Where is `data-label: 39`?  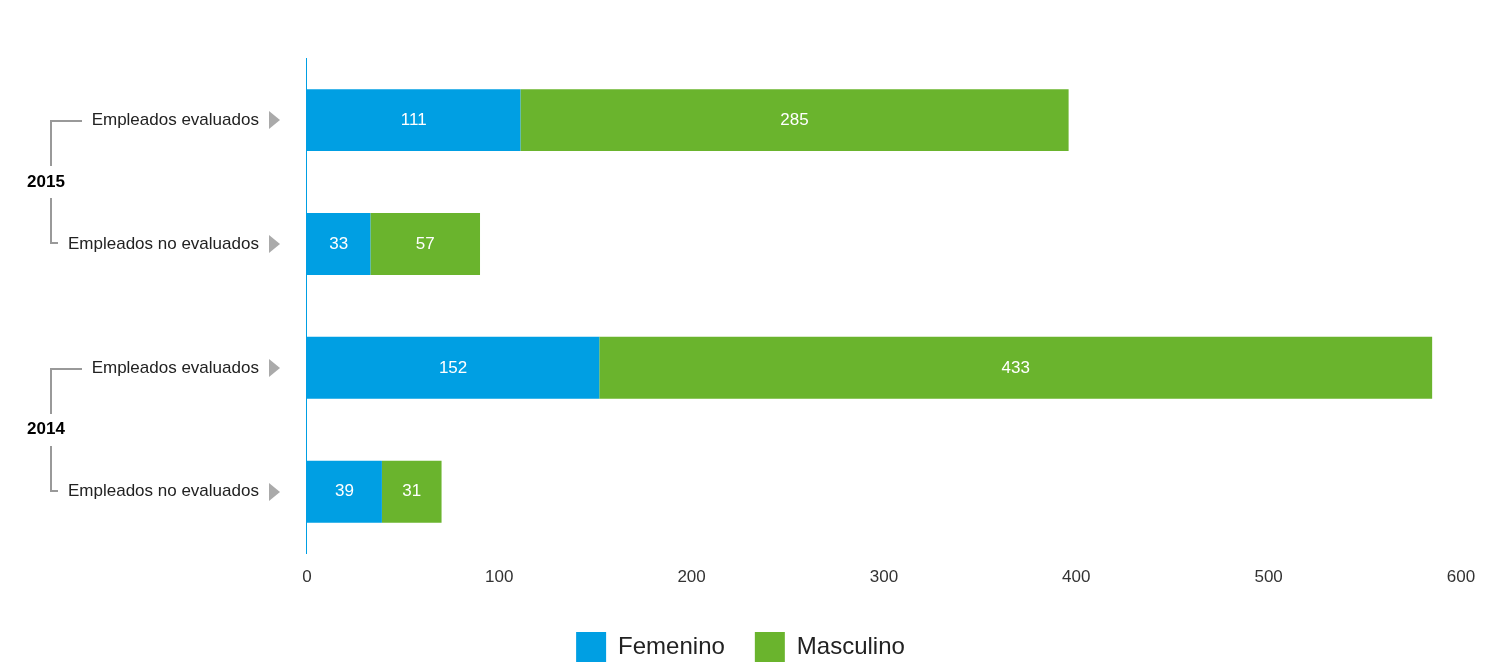 data-label: 39 is located at coordinates (344, 491).